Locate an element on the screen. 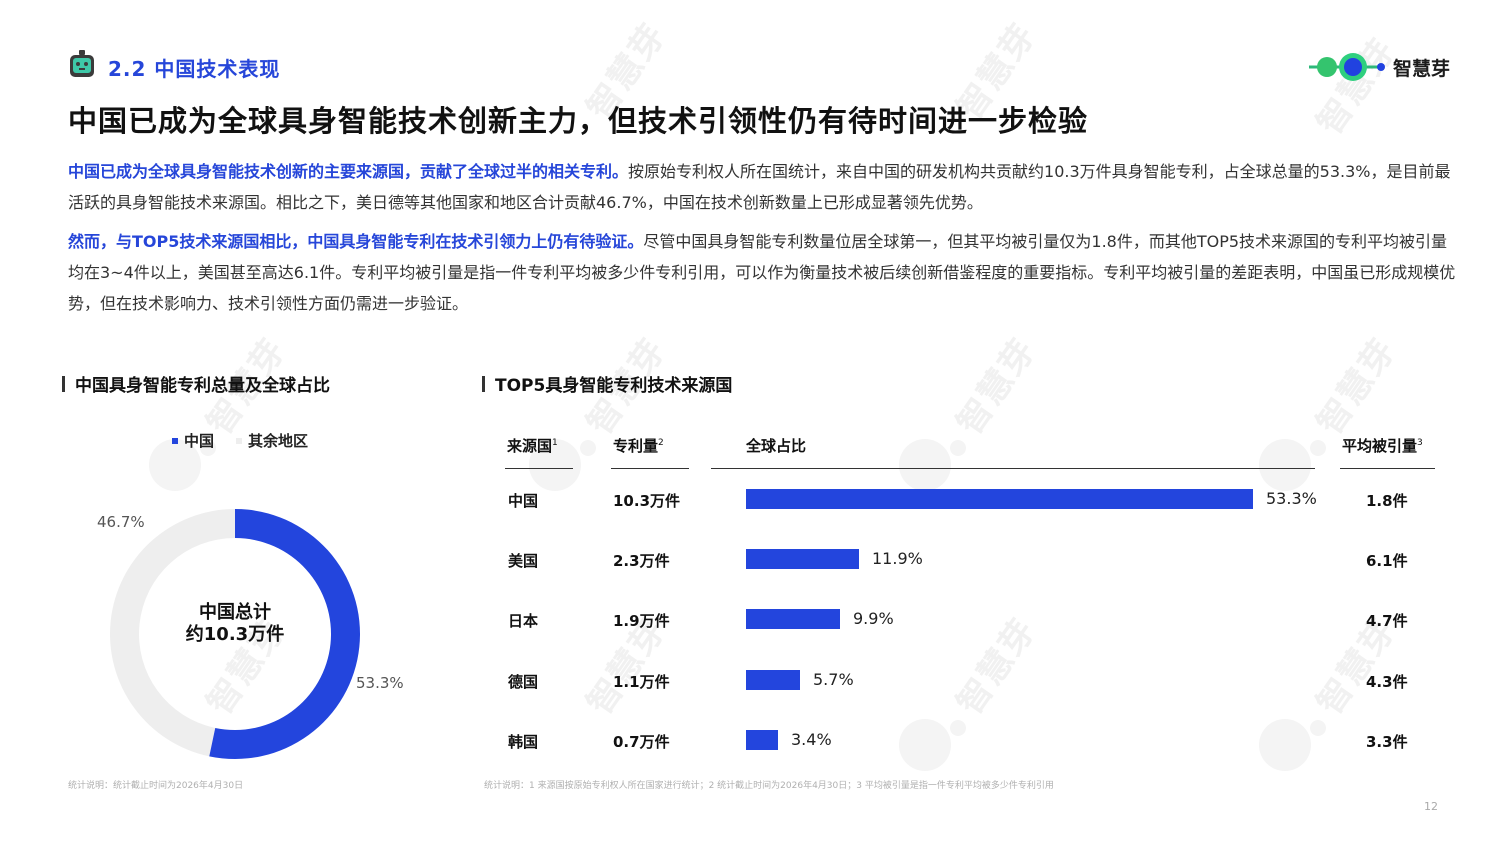 This screenshot has width=1500, height=844. bar-value-label: 3.4% is located at coordinates (811, 739).